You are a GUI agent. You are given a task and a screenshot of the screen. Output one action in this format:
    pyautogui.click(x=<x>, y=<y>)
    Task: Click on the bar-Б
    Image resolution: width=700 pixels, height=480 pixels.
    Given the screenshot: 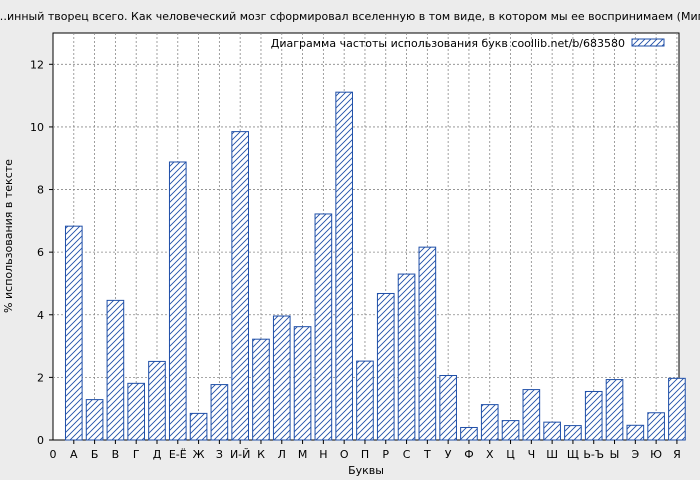 What is the action you would take?
    pyautogui.click(x=94, y=420)
    